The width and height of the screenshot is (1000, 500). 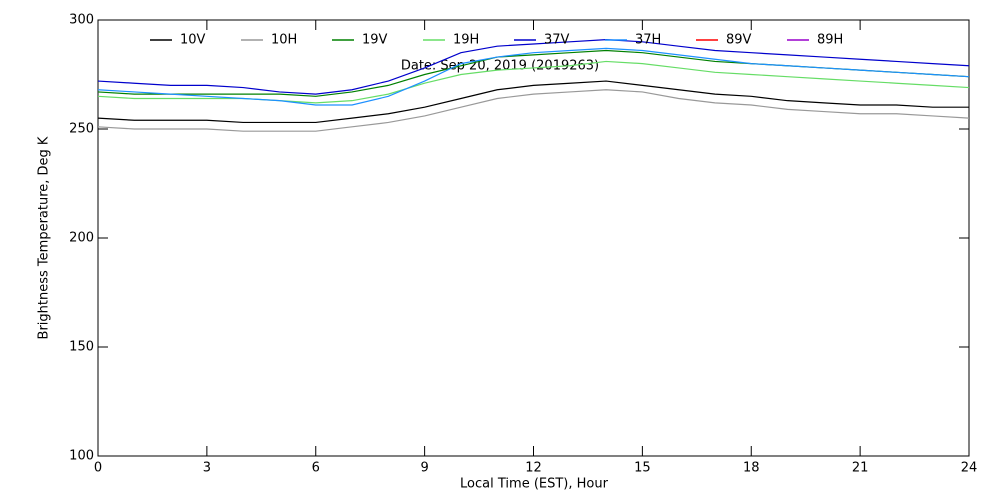 I want to click on y-tick-label: 200, so click(x=81, y=238).